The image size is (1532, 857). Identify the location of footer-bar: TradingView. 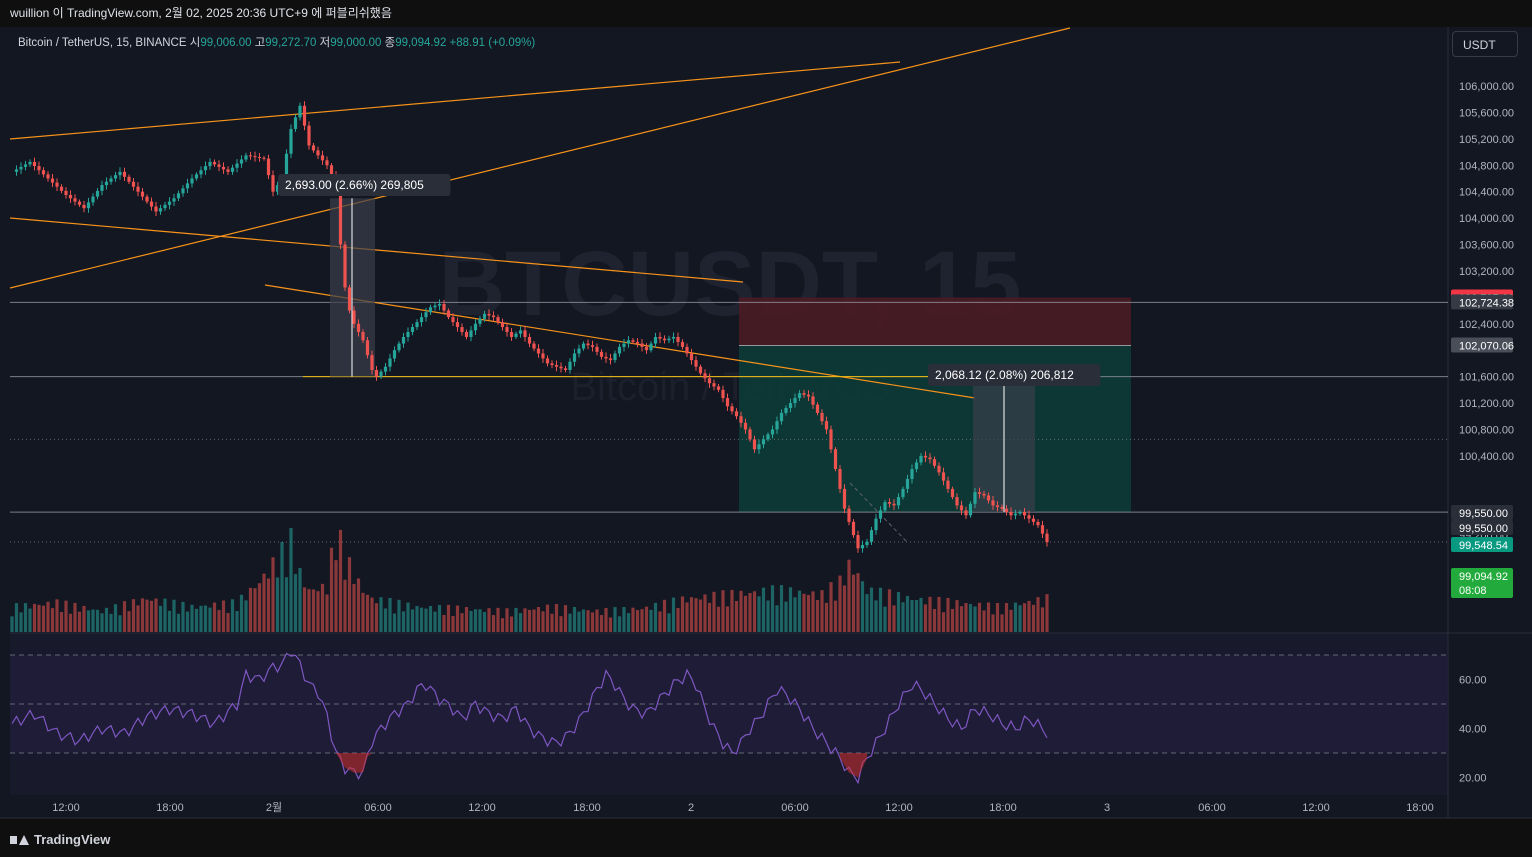
(766, 841).